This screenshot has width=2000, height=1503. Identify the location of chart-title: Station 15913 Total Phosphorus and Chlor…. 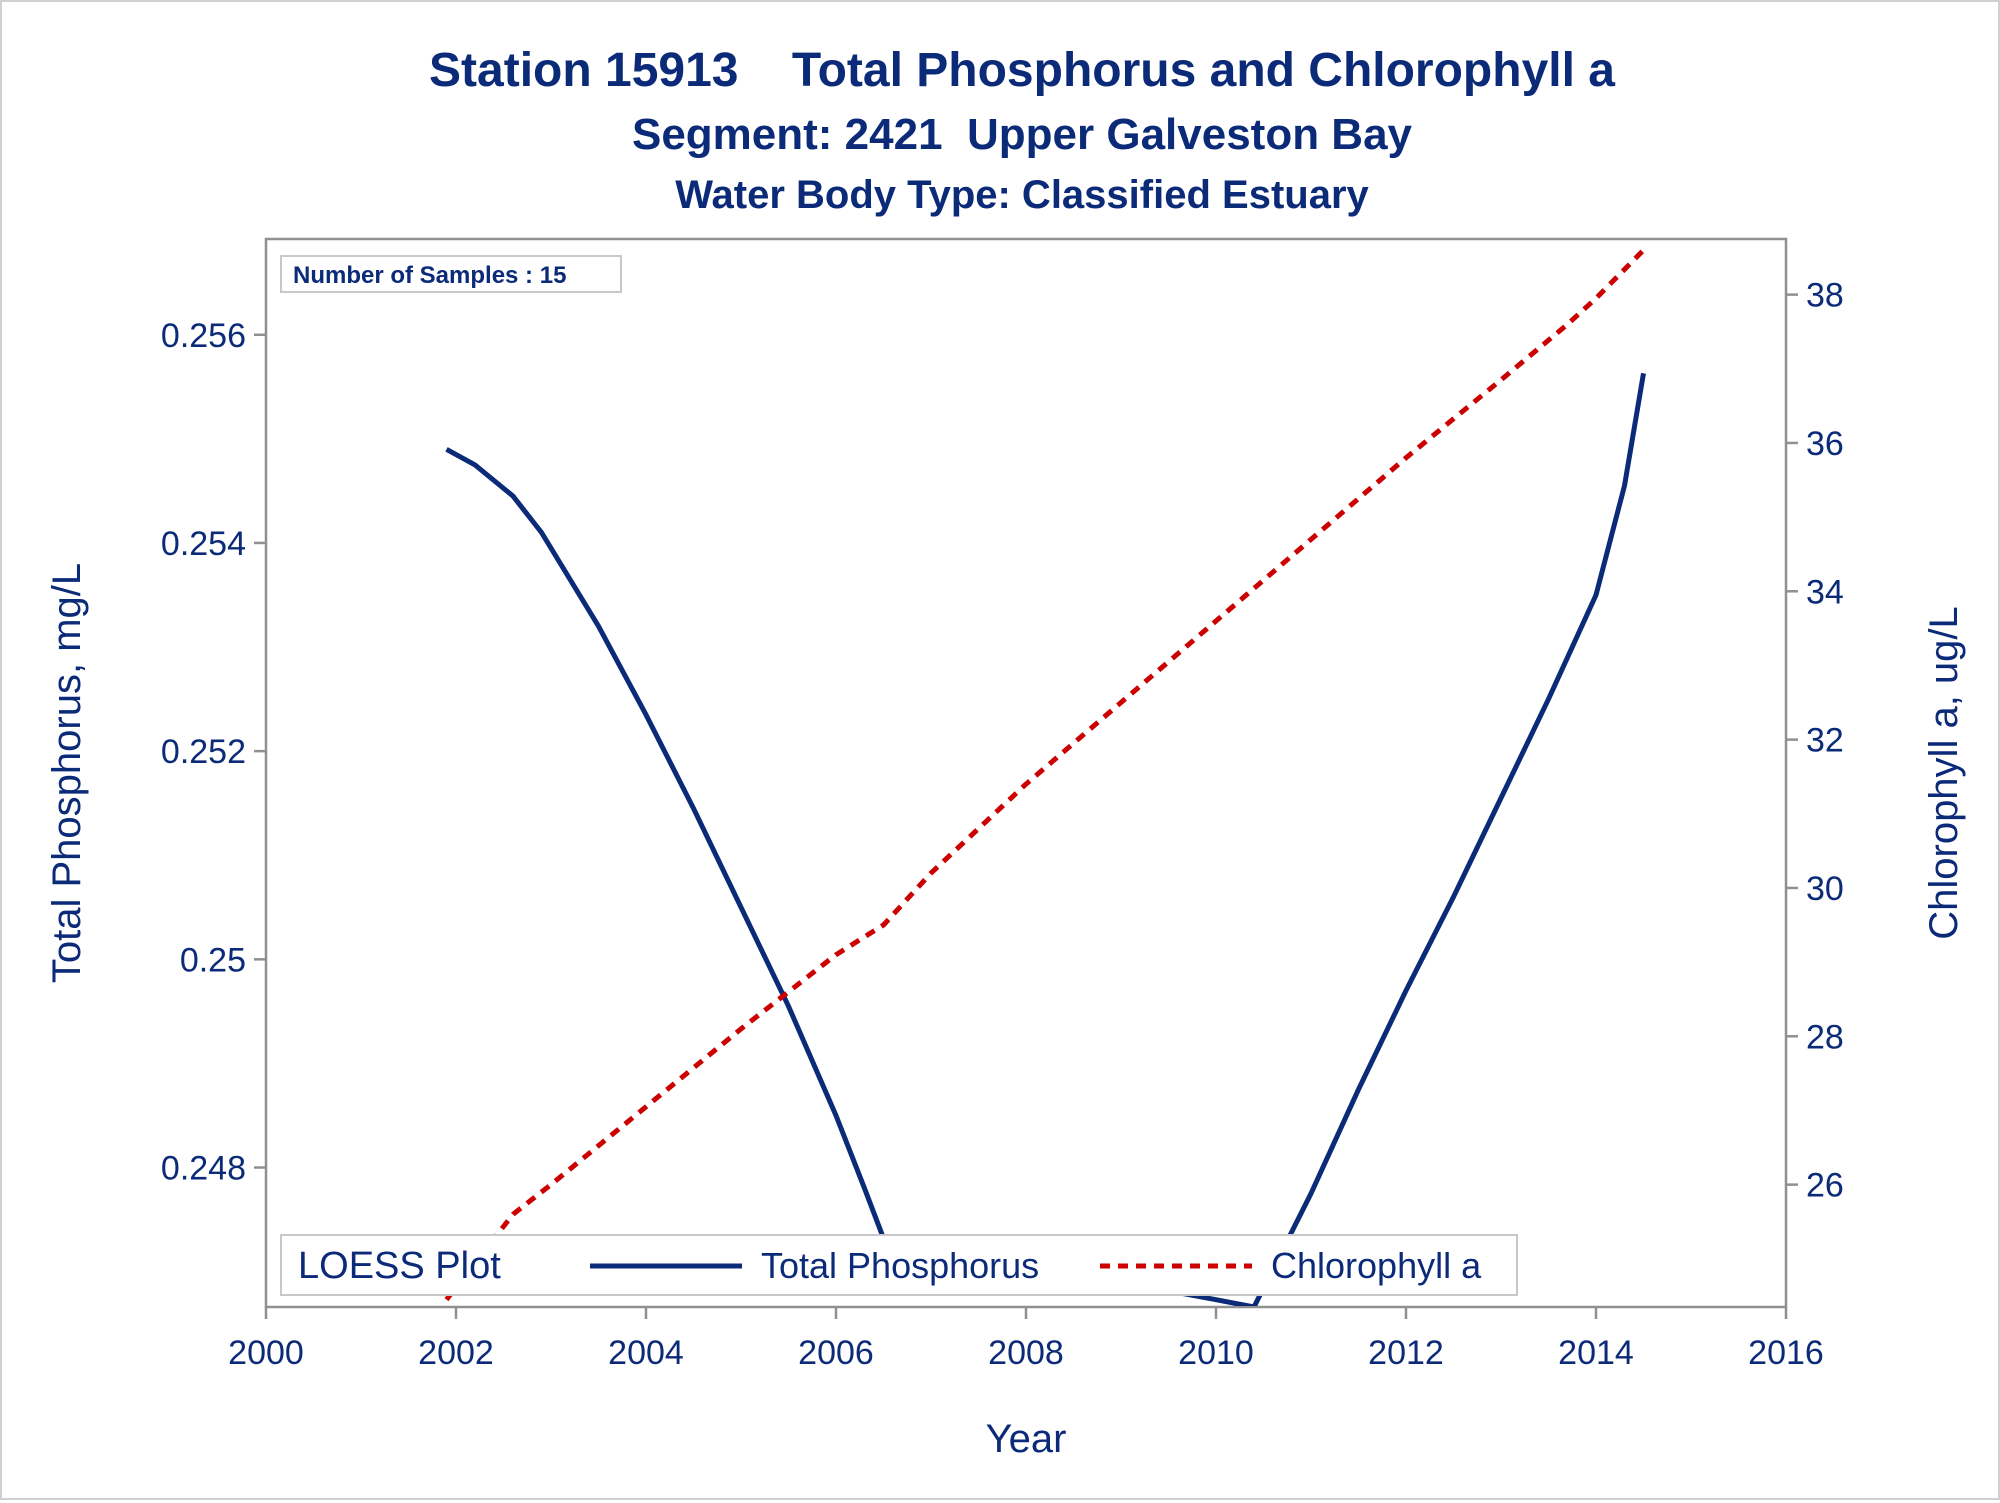
(1022, 70).